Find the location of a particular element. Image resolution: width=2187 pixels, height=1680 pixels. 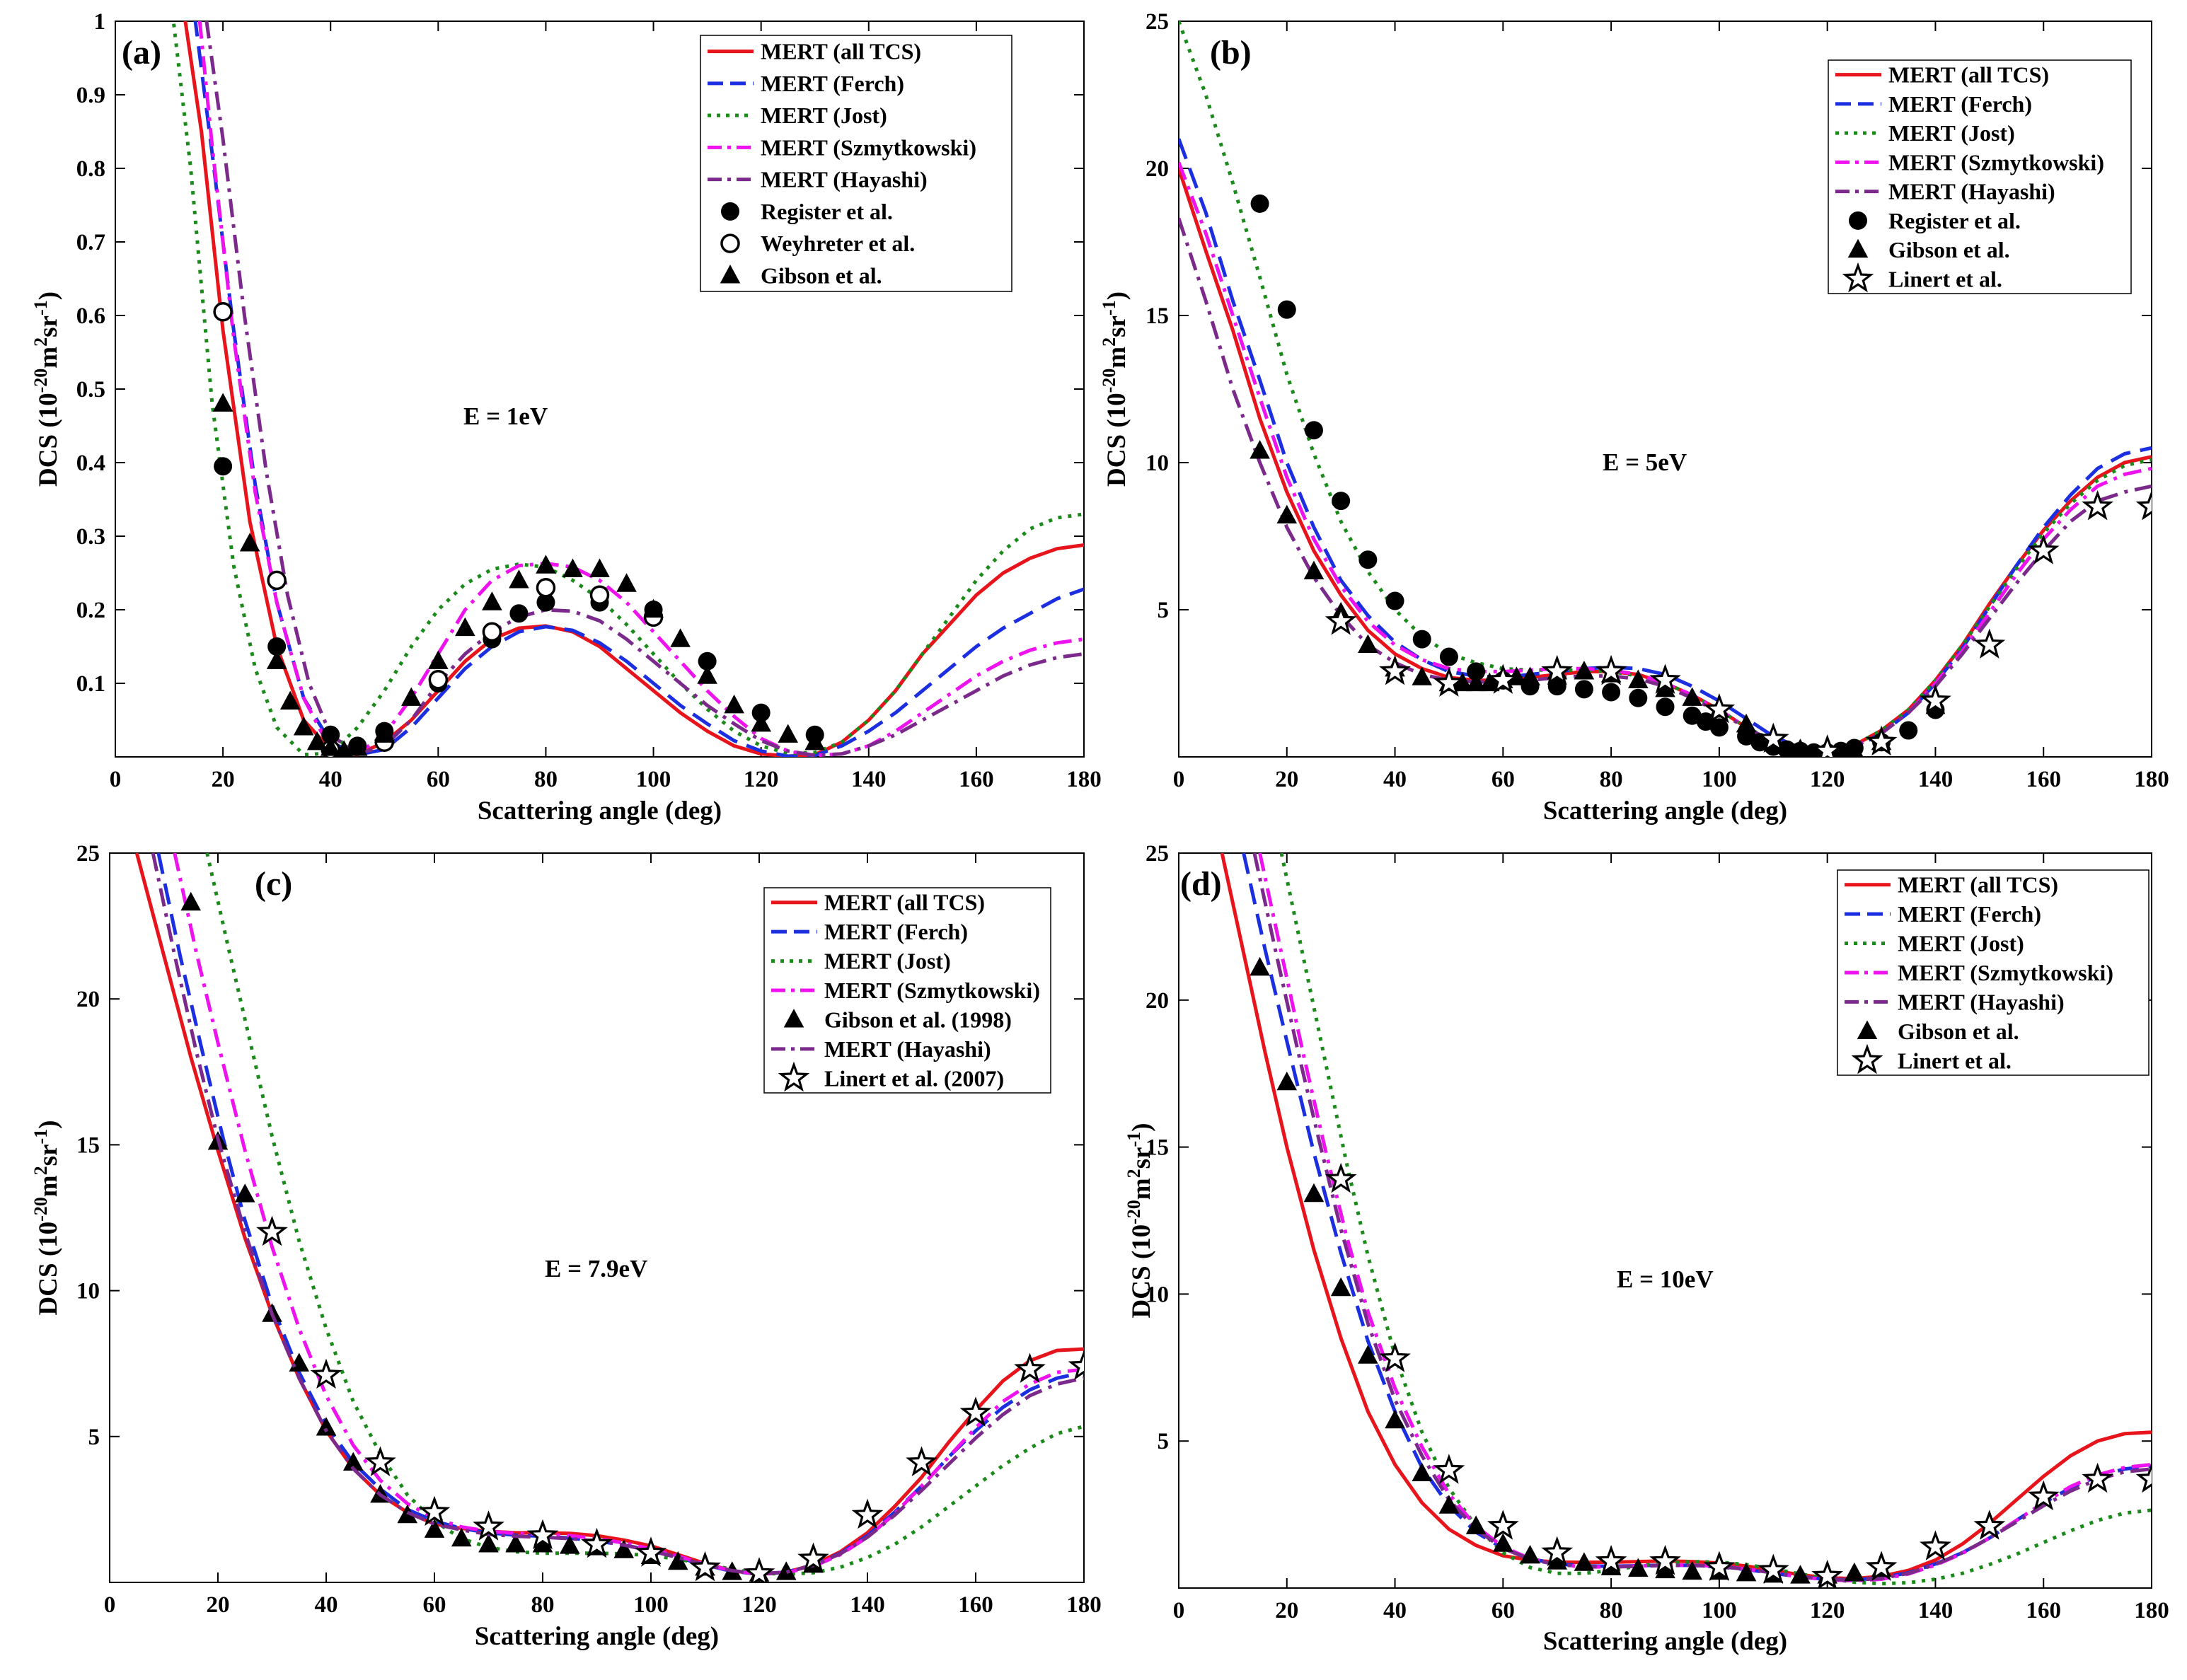

x-tick-label: 100 is located at coordinates (1719, 779).